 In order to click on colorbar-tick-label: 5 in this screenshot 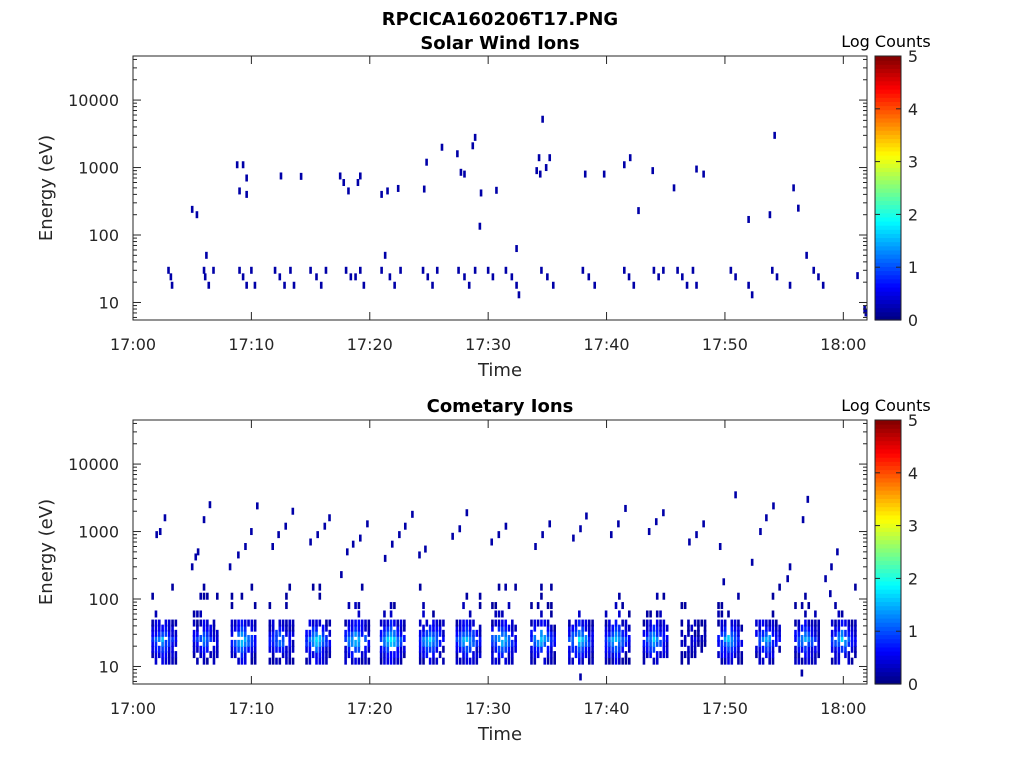, I will do `click(913, 420)`.